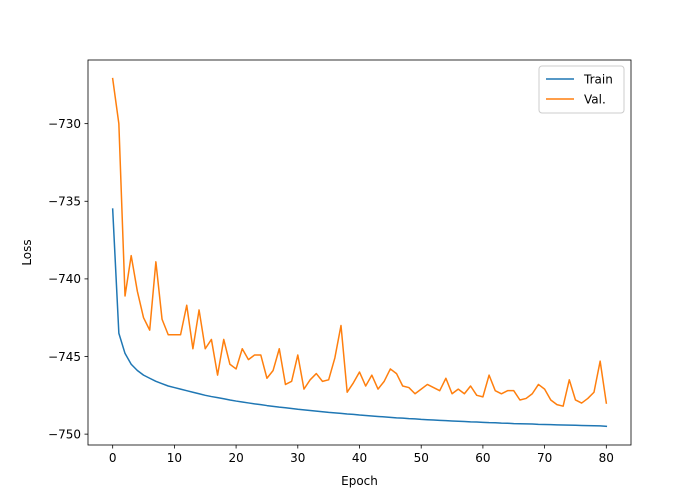  What do you see at coordinates (598, 80) in the screenshot?
I see `legend-train-label: Train` at bounding box center [598, 80].